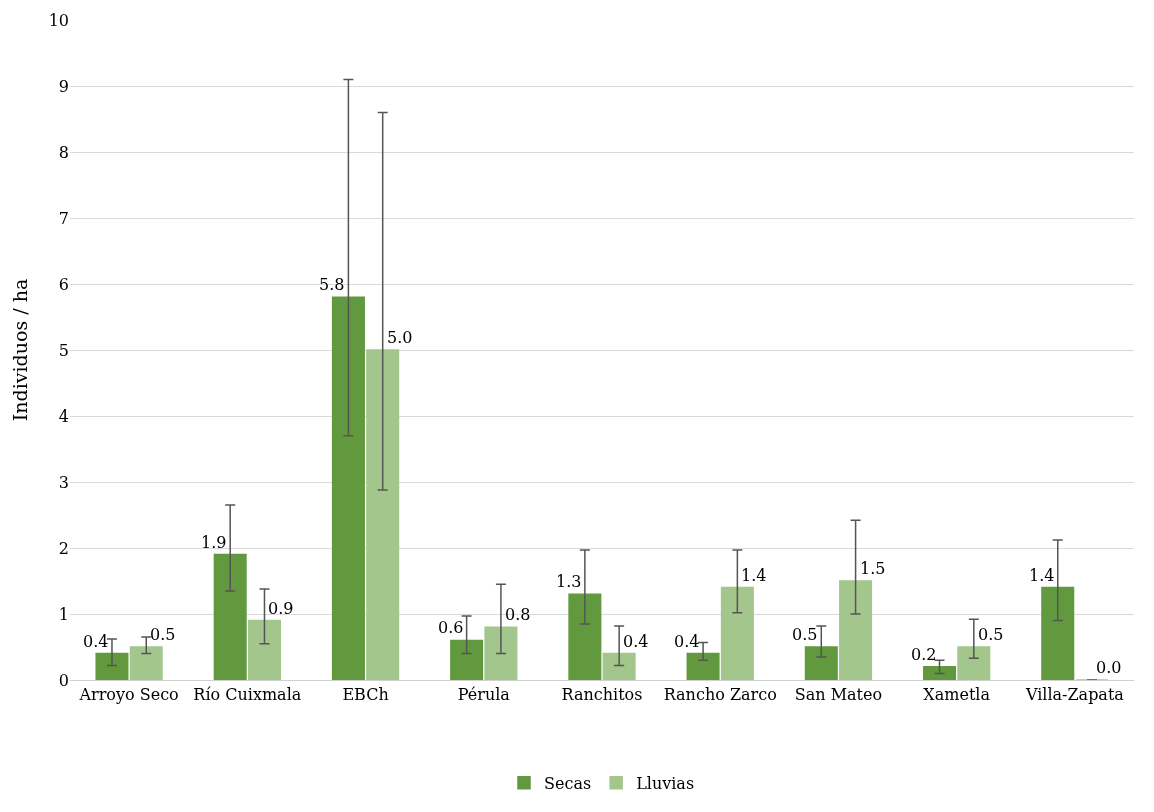  I want to click on y-tick-label: 8, so click(63, 152).